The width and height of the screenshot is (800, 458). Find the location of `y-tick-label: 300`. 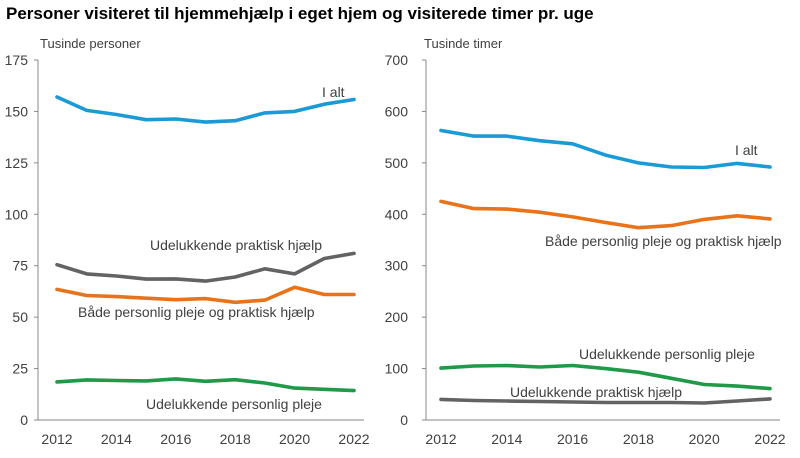

y-tick-label: 300 is located at coordinates (397, 266).